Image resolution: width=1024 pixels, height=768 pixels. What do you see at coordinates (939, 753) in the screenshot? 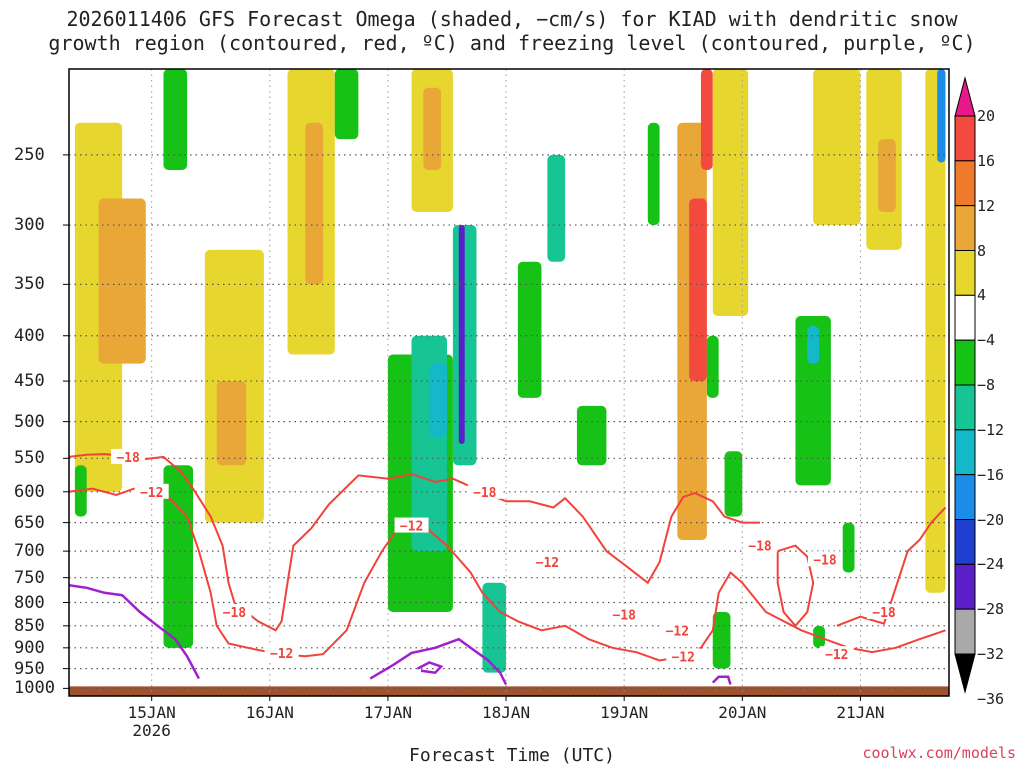
I see `credit-link: coolwx.com/models` at bounding box center [939, 753].